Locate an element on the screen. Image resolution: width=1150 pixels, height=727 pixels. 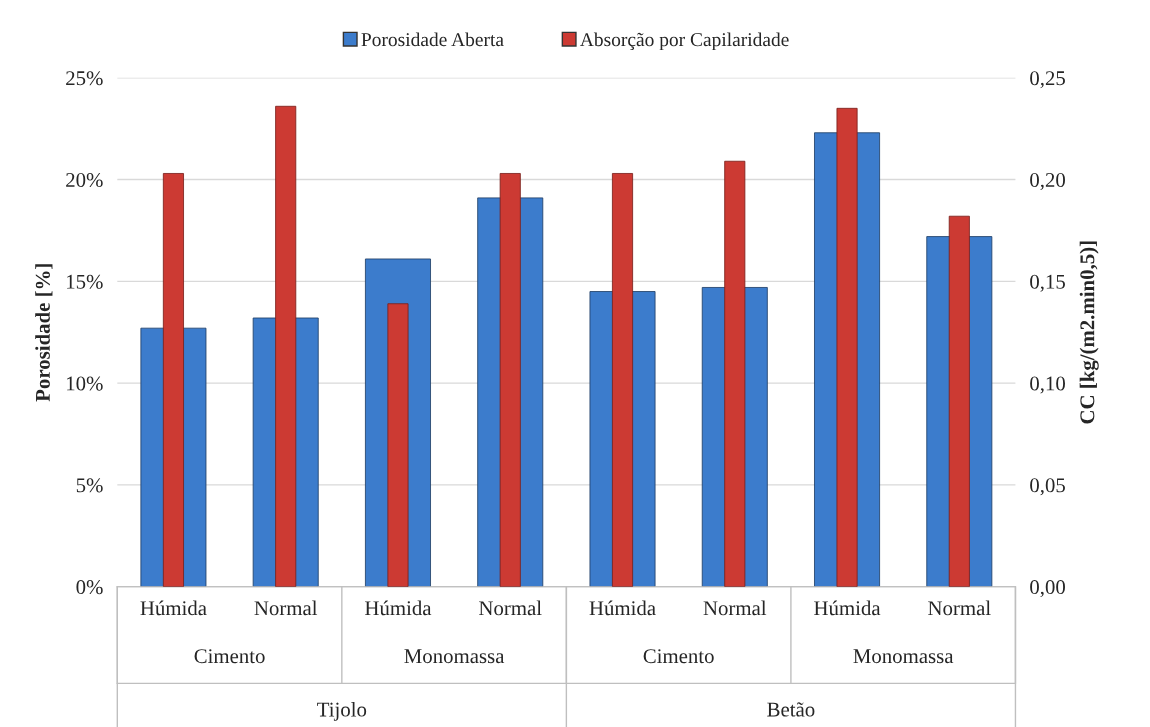
y2-tick-label: 0,20 is located at coordinates (1047, 181).